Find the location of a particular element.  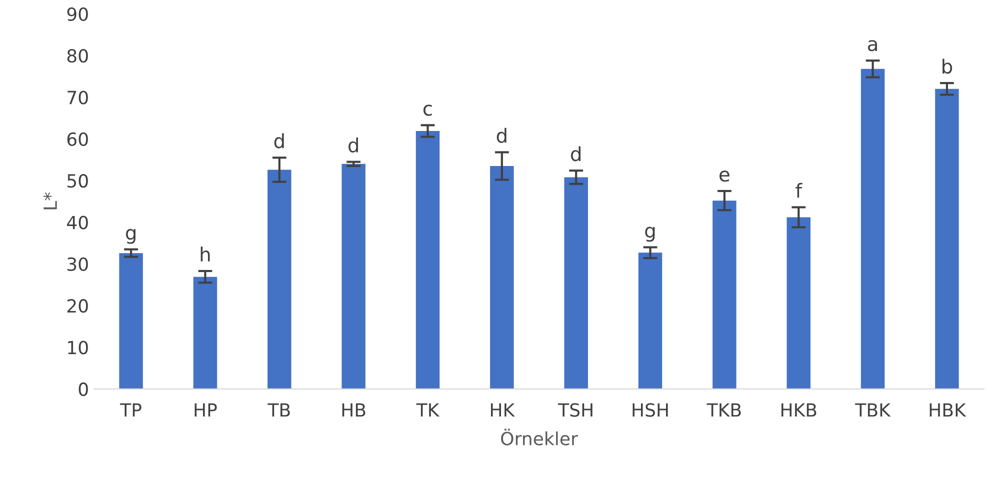

y-tick-label: 60 is located at coordinates (77, 139).